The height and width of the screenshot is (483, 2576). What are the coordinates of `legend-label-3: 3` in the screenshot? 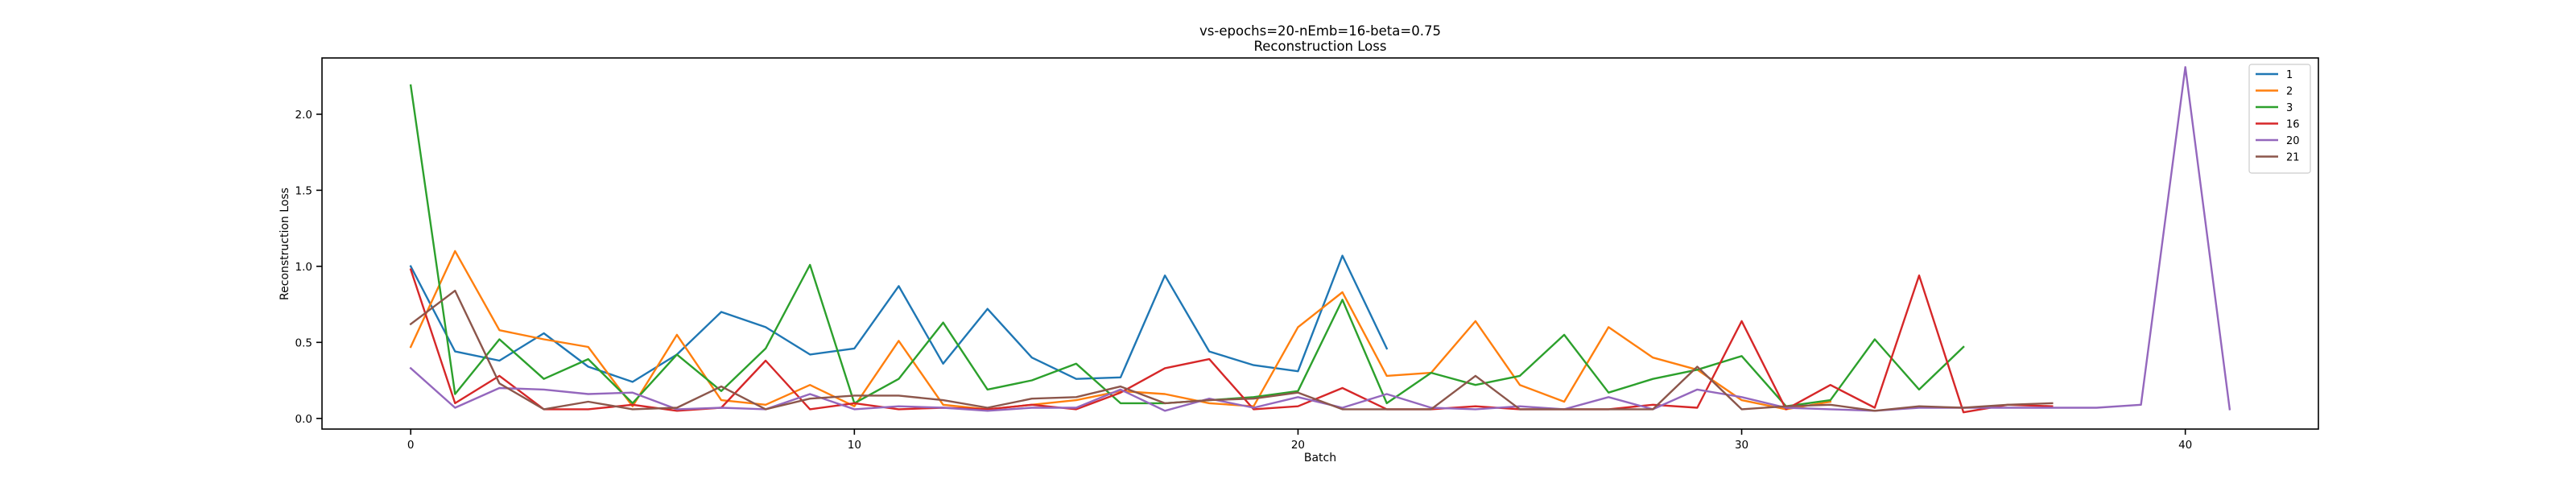 It's located at (2289, 108).